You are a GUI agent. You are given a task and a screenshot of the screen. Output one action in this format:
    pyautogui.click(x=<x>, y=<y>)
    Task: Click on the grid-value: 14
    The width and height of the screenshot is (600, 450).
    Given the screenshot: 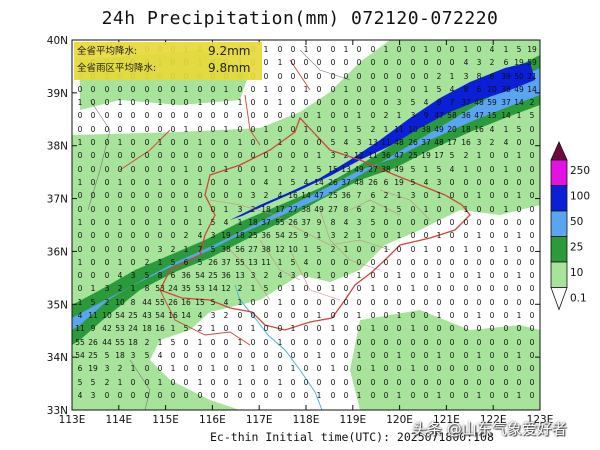 What is the action you would take?
    pyautogui.click(x=519, y=102)
    